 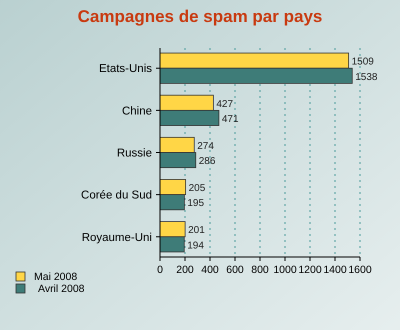 I want to click on y-tick-label: Etats-Unis, so click(x=125, y=69).